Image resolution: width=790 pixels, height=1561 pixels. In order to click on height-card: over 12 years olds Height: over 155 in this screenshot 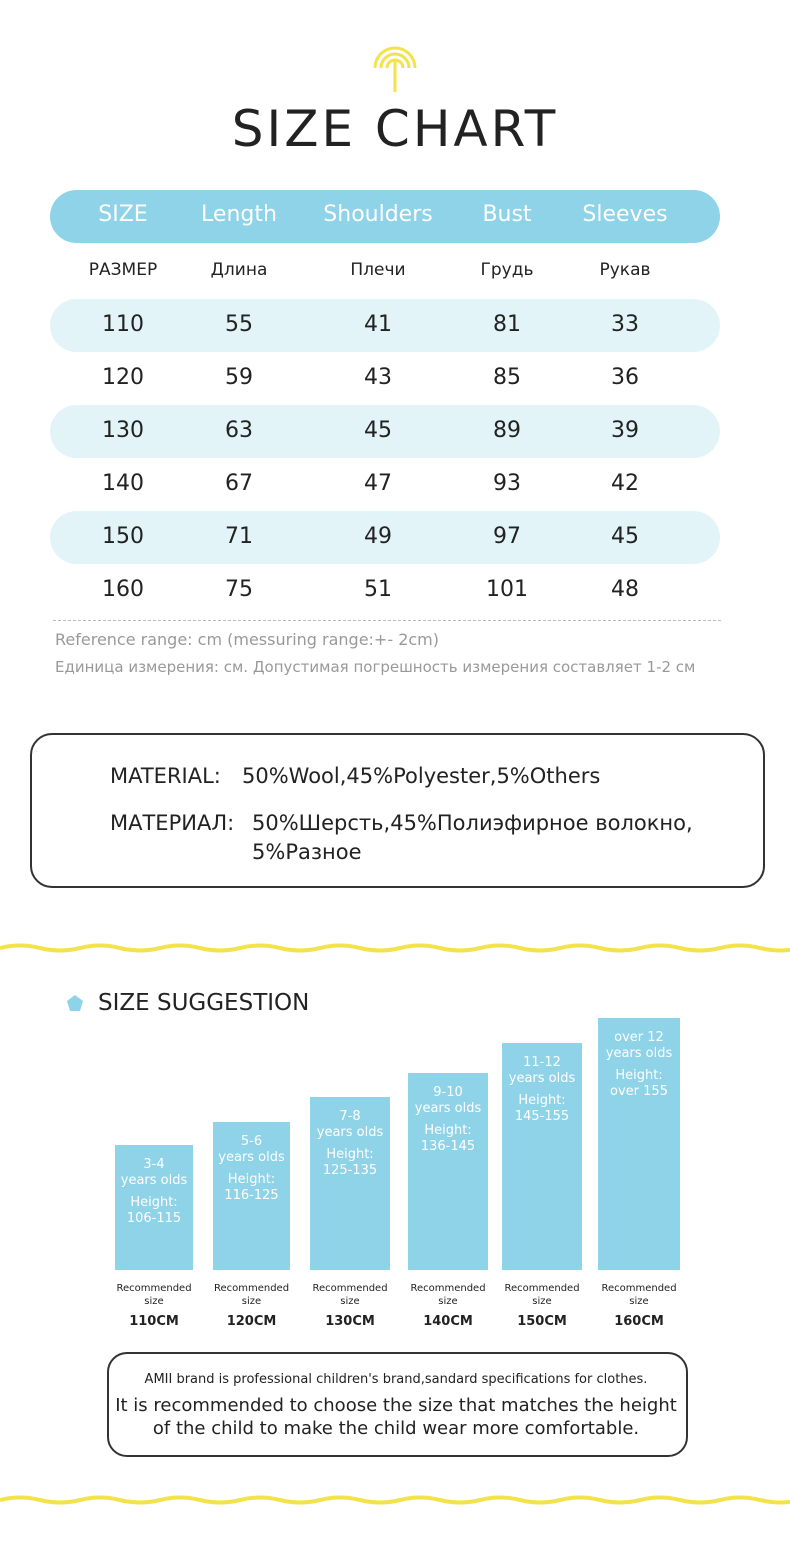, I will do `click(639, 1144)`.